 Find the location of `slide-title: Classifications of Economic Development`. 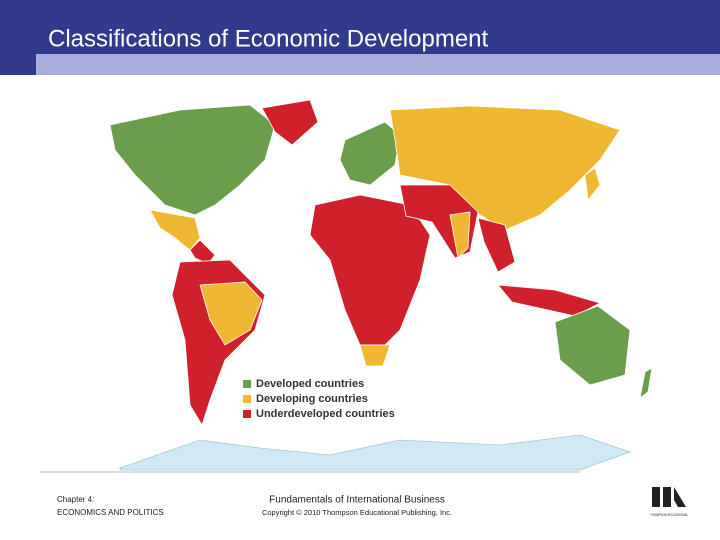

slide-title: Classifications of Economic Development is located at coordinates (268, 38).